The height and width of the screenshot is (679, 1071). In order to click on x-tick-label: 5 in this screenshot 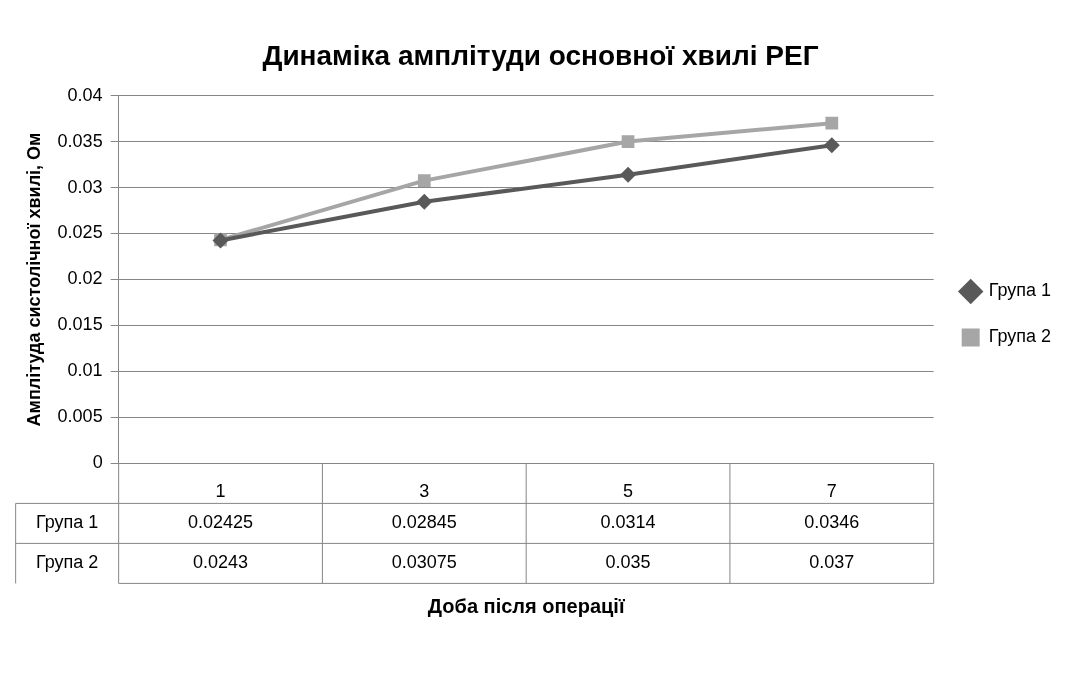, I will do `click(628, 491)`.